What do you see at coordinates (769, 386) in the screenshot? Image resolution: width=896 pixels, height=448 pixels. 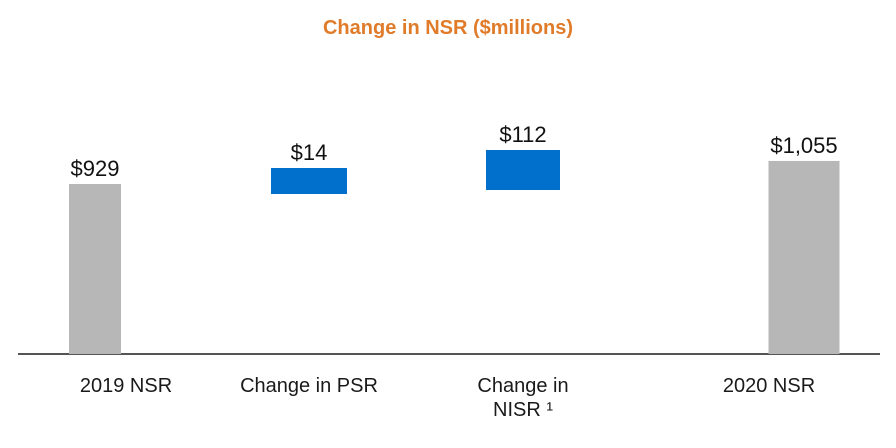 I see `category-label-4: 2020 NSR` at bounding box center [769, 386].